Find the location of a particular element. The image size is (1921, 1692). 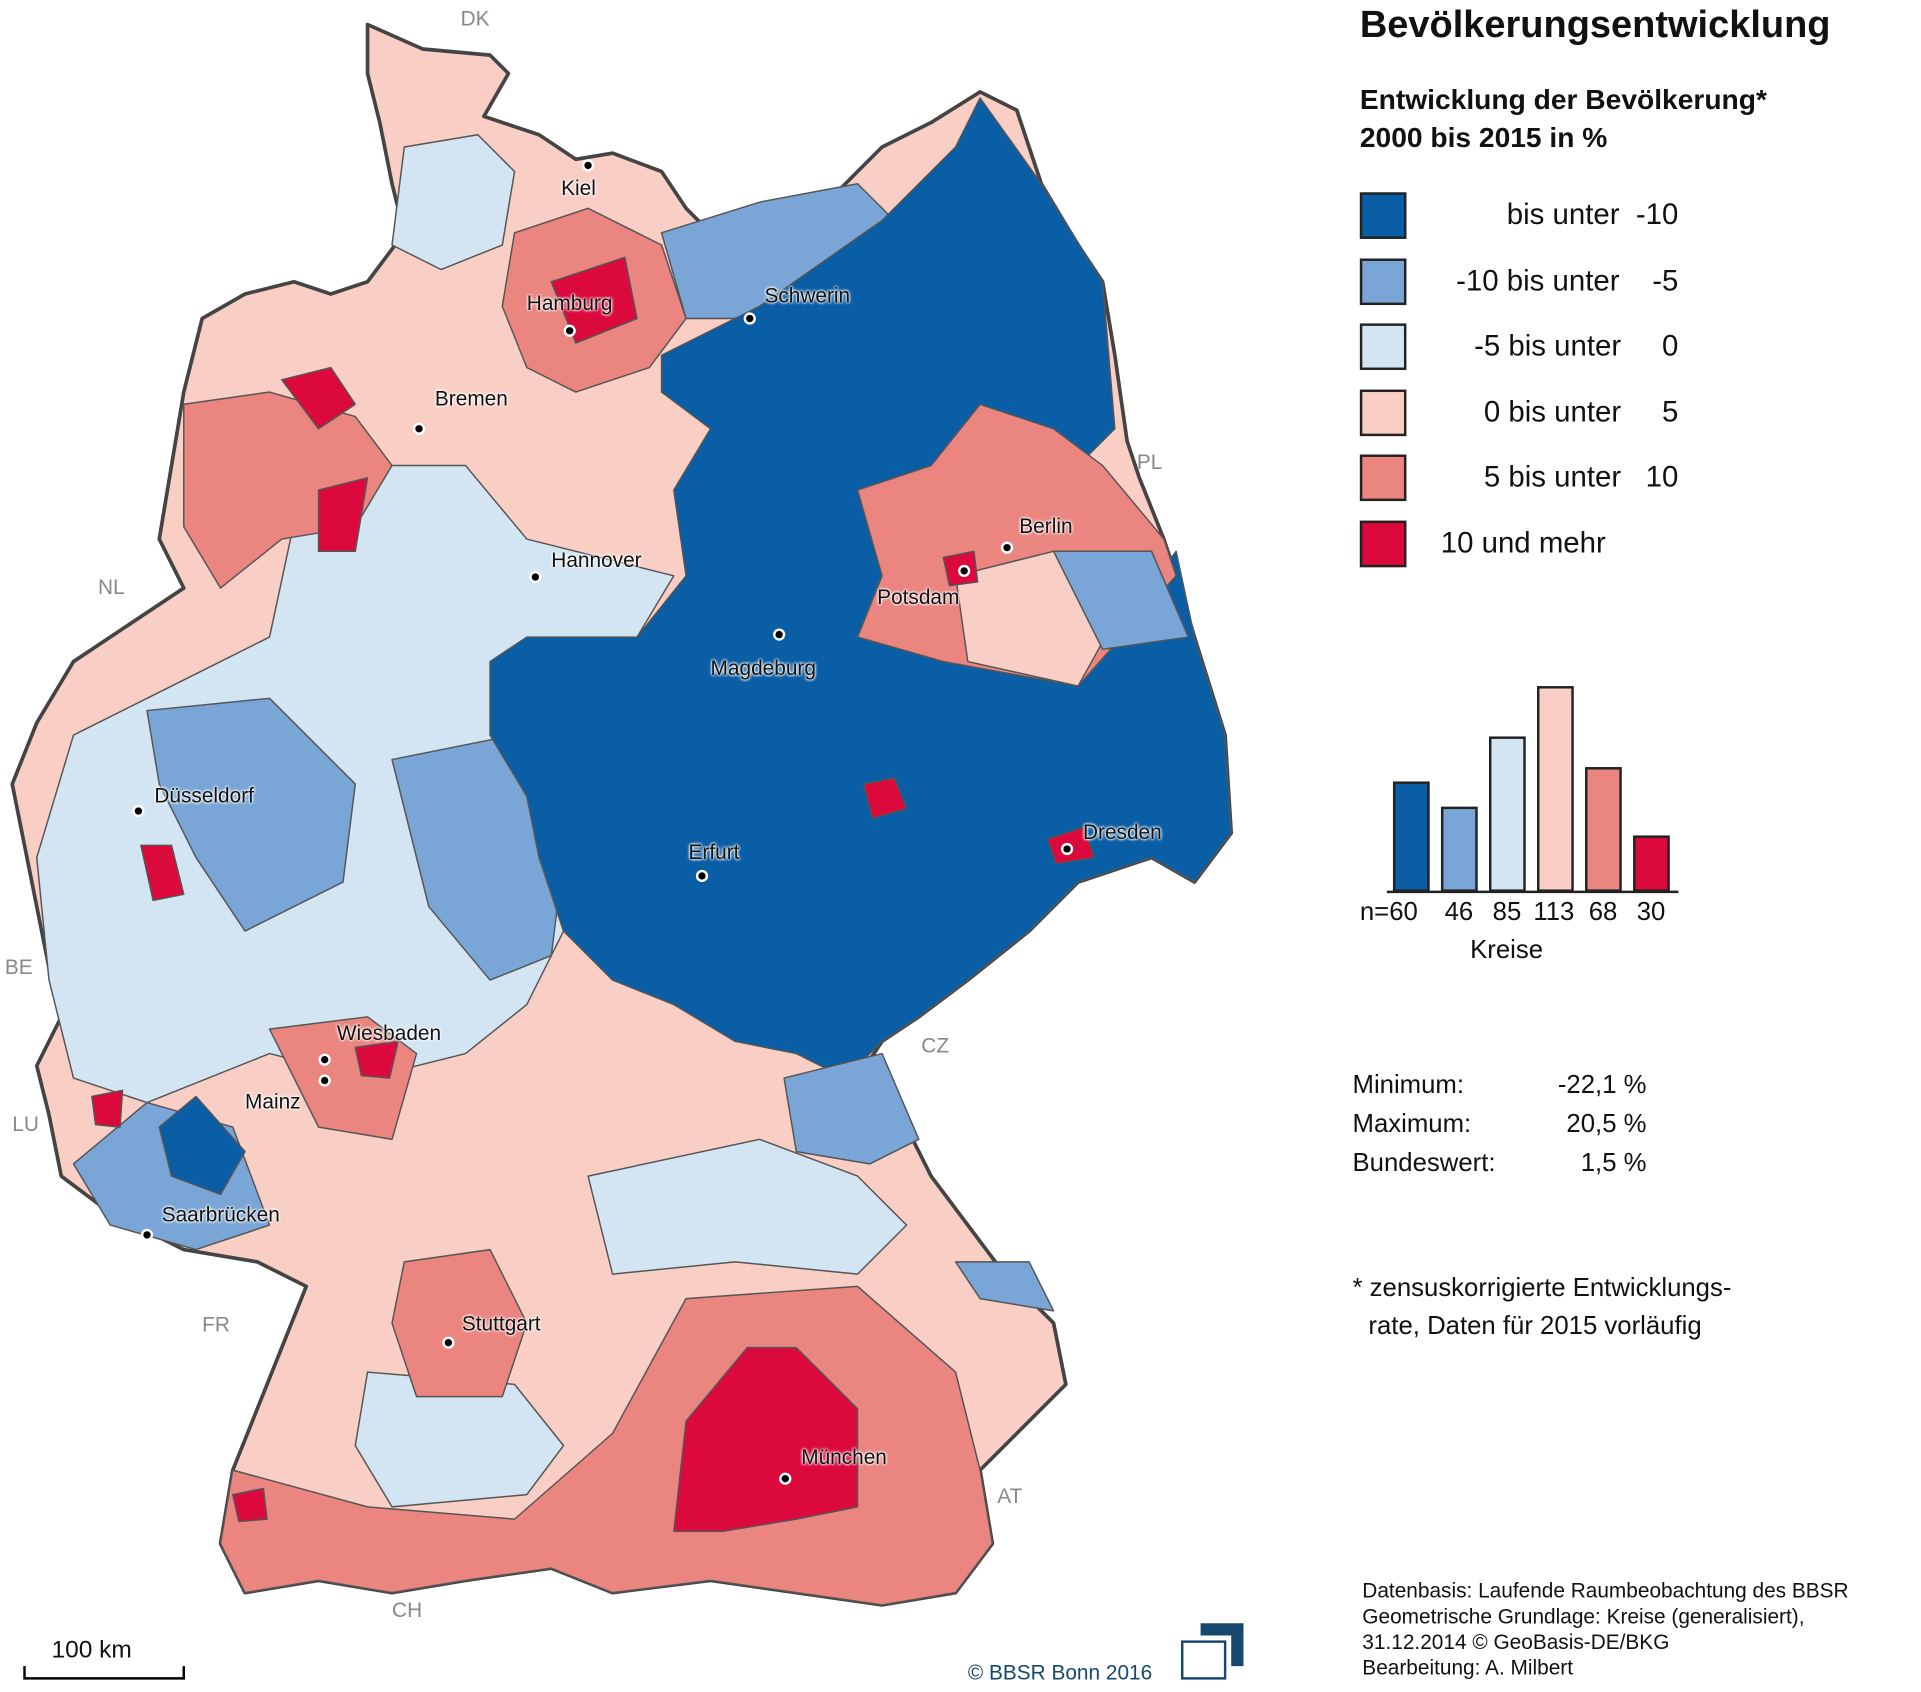

region-red-hamburg is located at coordinates (594, 300).